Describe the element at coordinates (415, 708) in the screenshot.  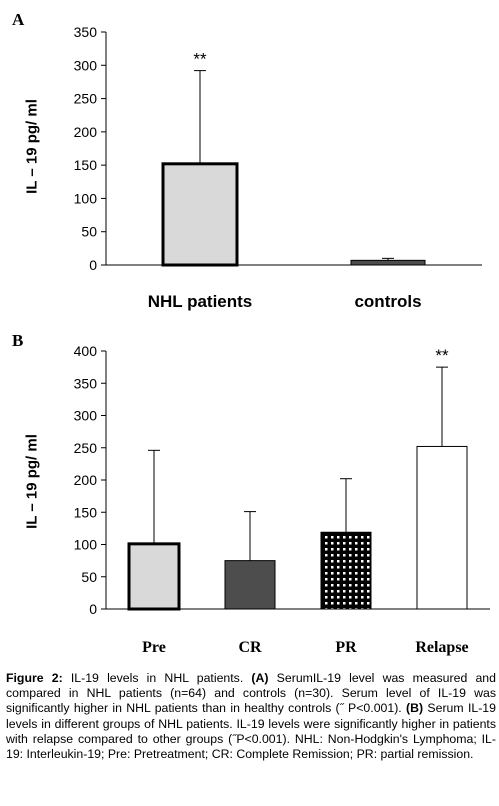
I see `caption-b-label: (B)` at that location.